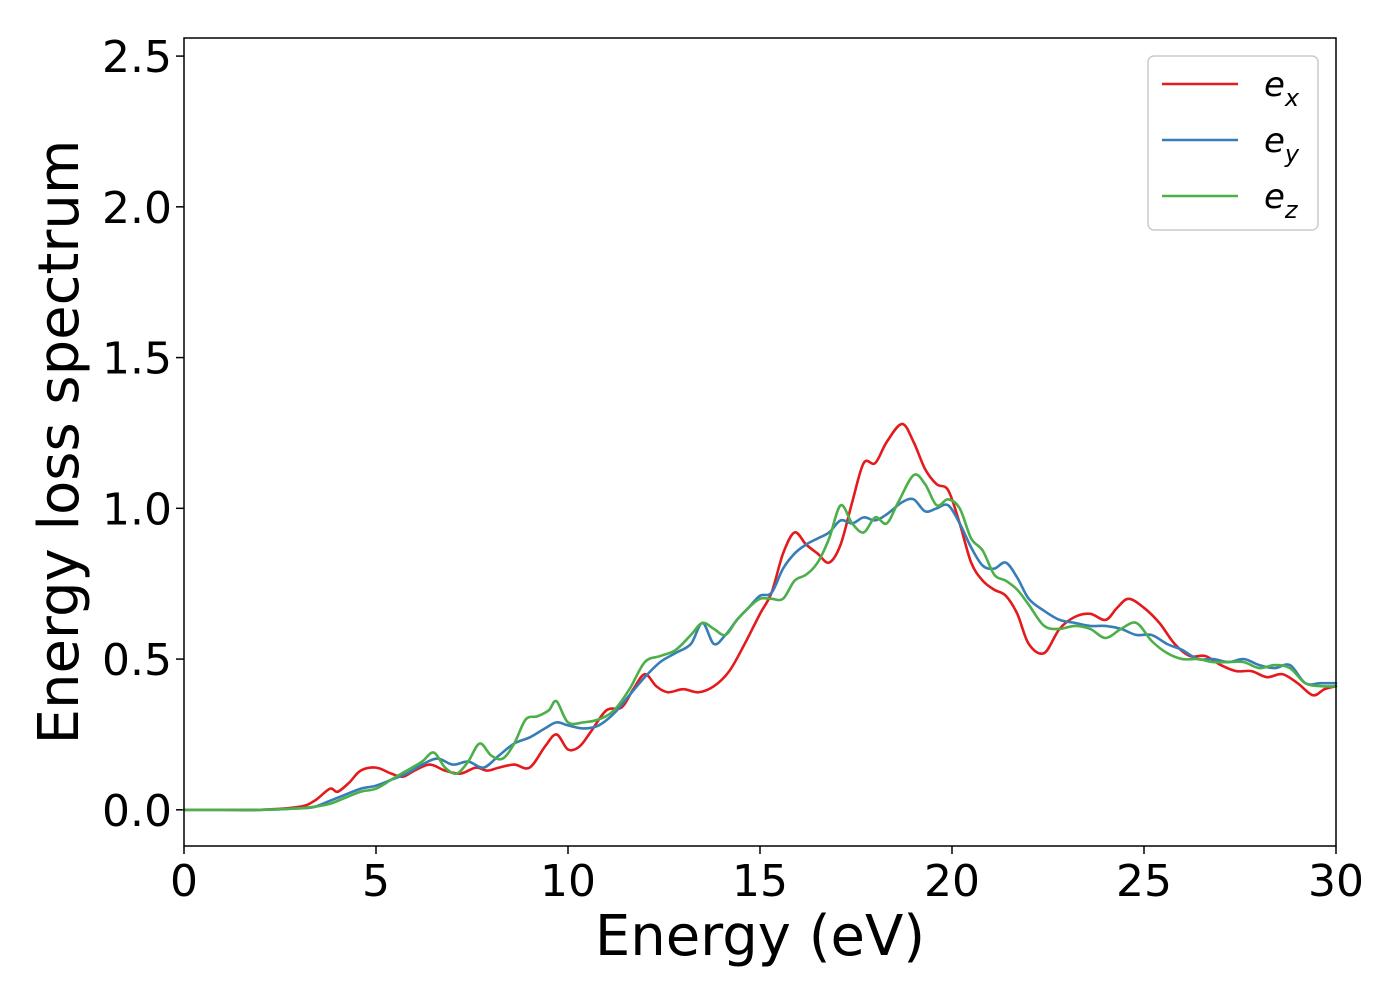  What do you see at coordinates (59, 442) in the screenshot?
I see `y-axis-title: Energy loss spectrum` at bounding box center [59, 442].